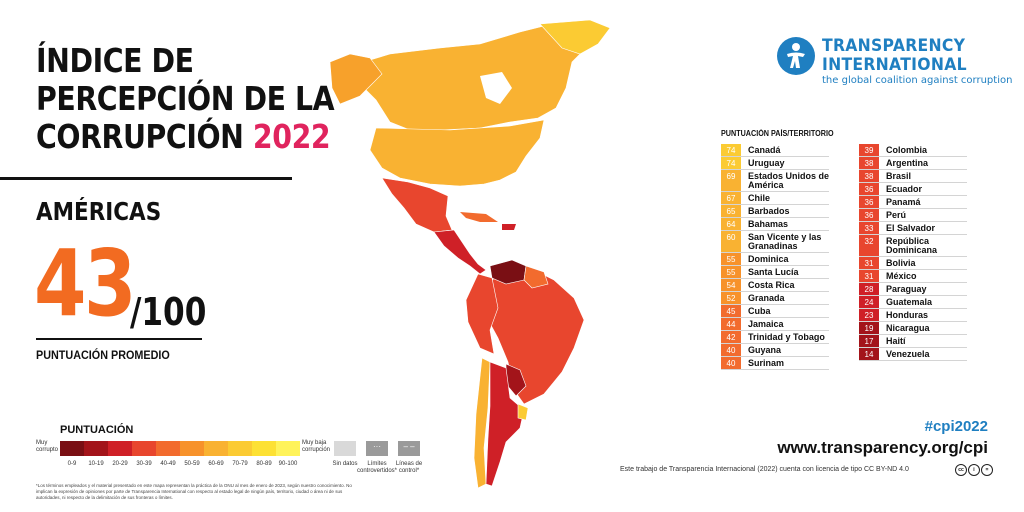 Image resolution: width=1024 pixels, height=512 pixels. I want to click on country-name: Paraguay, so click(906, 289).